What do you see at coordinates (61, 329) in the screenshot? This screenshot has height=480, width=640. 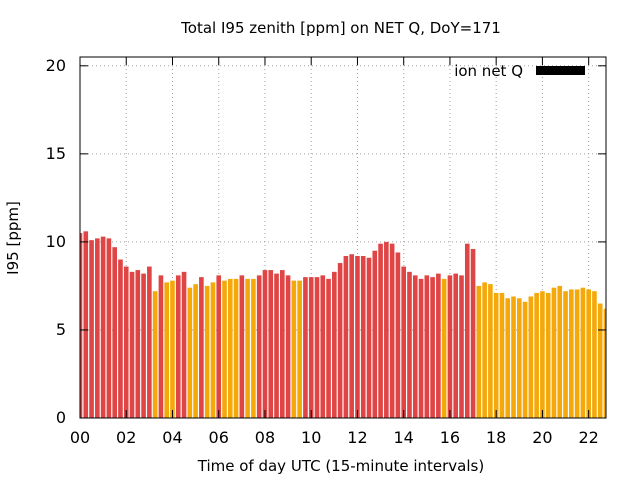 I see `y-tick-label: 5` at bounding box center [61, 329].